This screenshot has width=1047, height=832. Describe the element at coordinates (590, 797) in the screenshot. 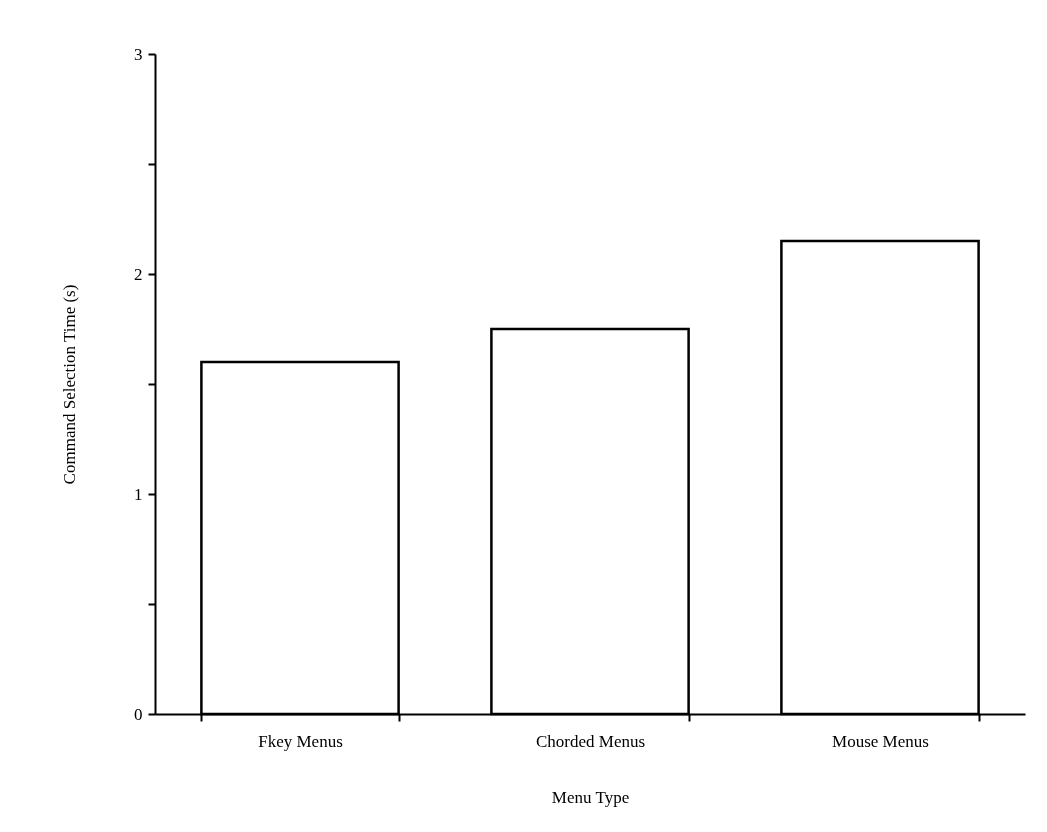

I see `x-axis-title: Menu Type` at that location.